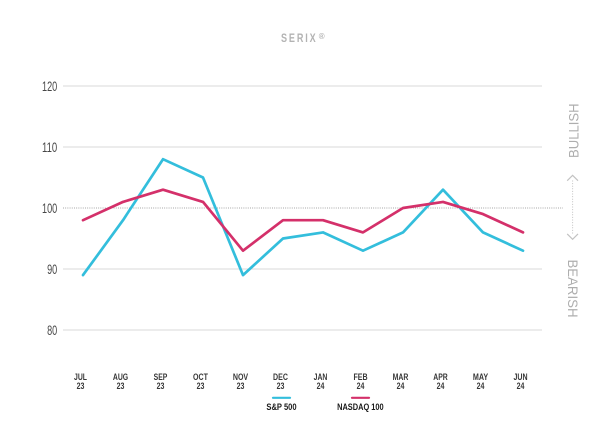  I want to click on svg-text: SEP, so click(161, 377).